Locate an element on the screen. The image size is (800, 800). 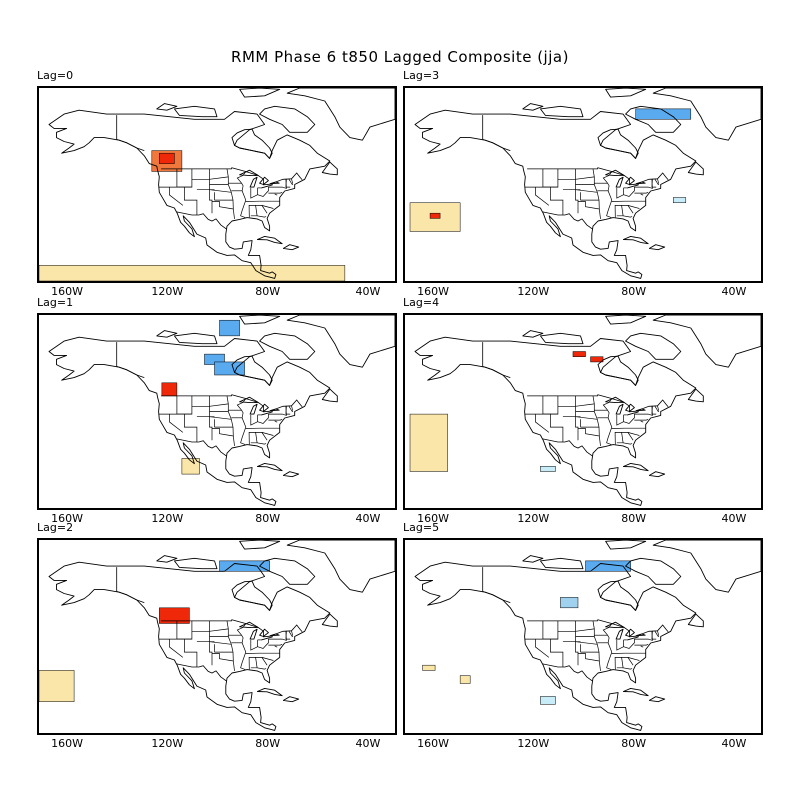
lag-label: Lag=5 is located at coordinates (421, 527).